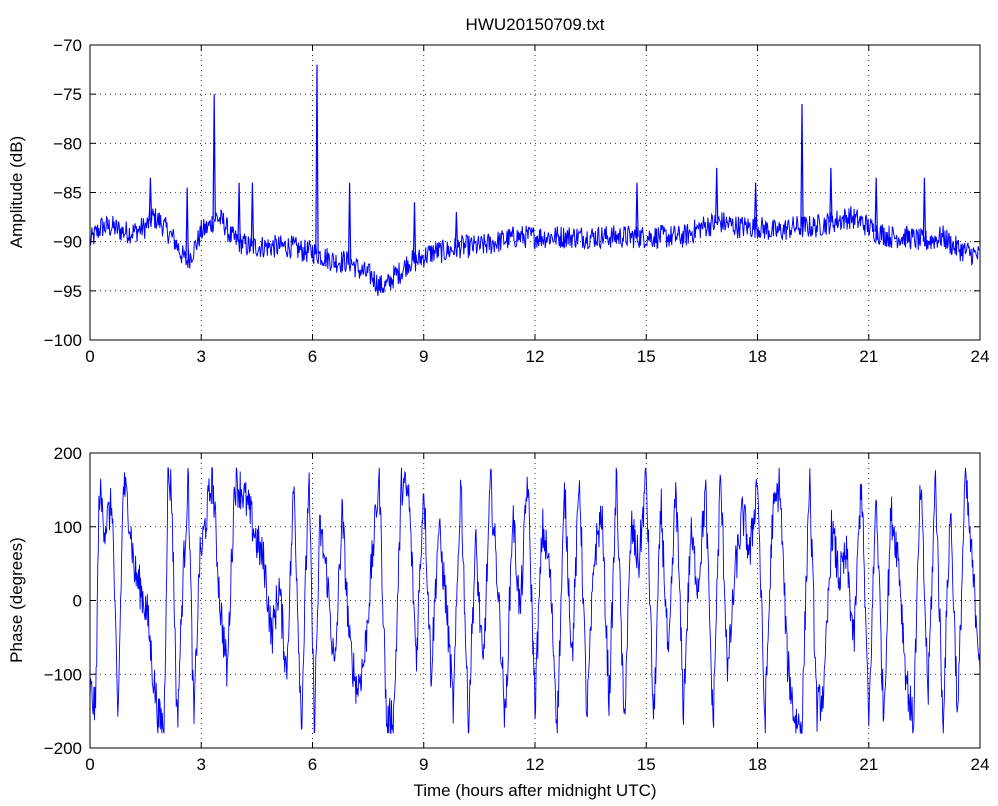 Image resolution: width=998 pixels, height=806 pixels. Describe the element at coordinates (535, 24) in the screenshot. I see `chart-title: HWU20150709.txt` at that location.